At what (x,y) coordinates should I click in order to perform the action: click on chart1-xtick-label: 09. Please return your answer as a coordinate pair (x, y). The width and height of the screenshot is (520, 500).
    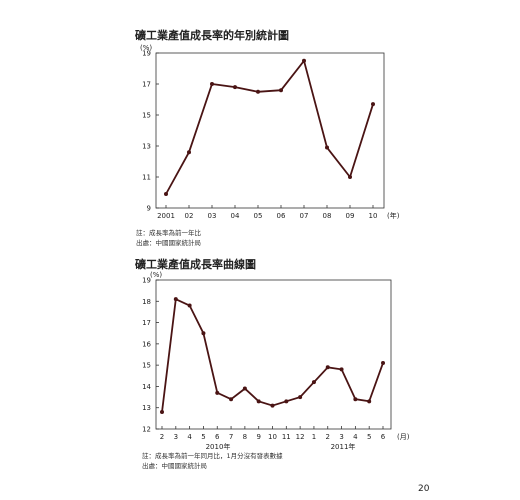
    Looking at the image, I should click on (350, 216).